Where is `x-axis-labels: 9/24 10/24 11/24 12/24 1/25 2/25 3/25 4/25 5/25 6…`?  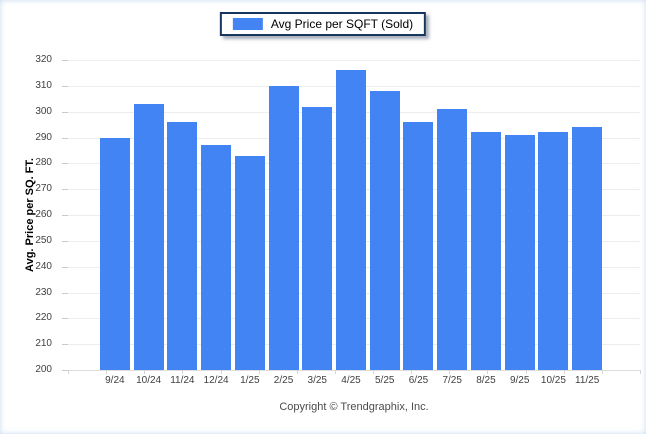
x-axis-labels: 9/24 10/24 11/24 12/24 1/25 2/25 3/25 4/25 5/25 6… is located at coordinates (351, 380).